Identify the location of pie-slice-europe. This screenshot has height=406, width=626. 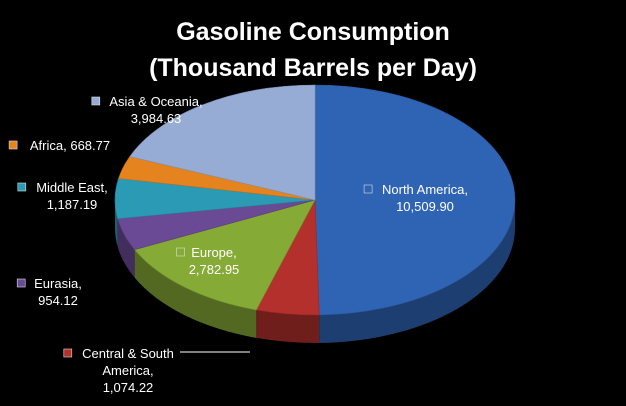
(225, 255).